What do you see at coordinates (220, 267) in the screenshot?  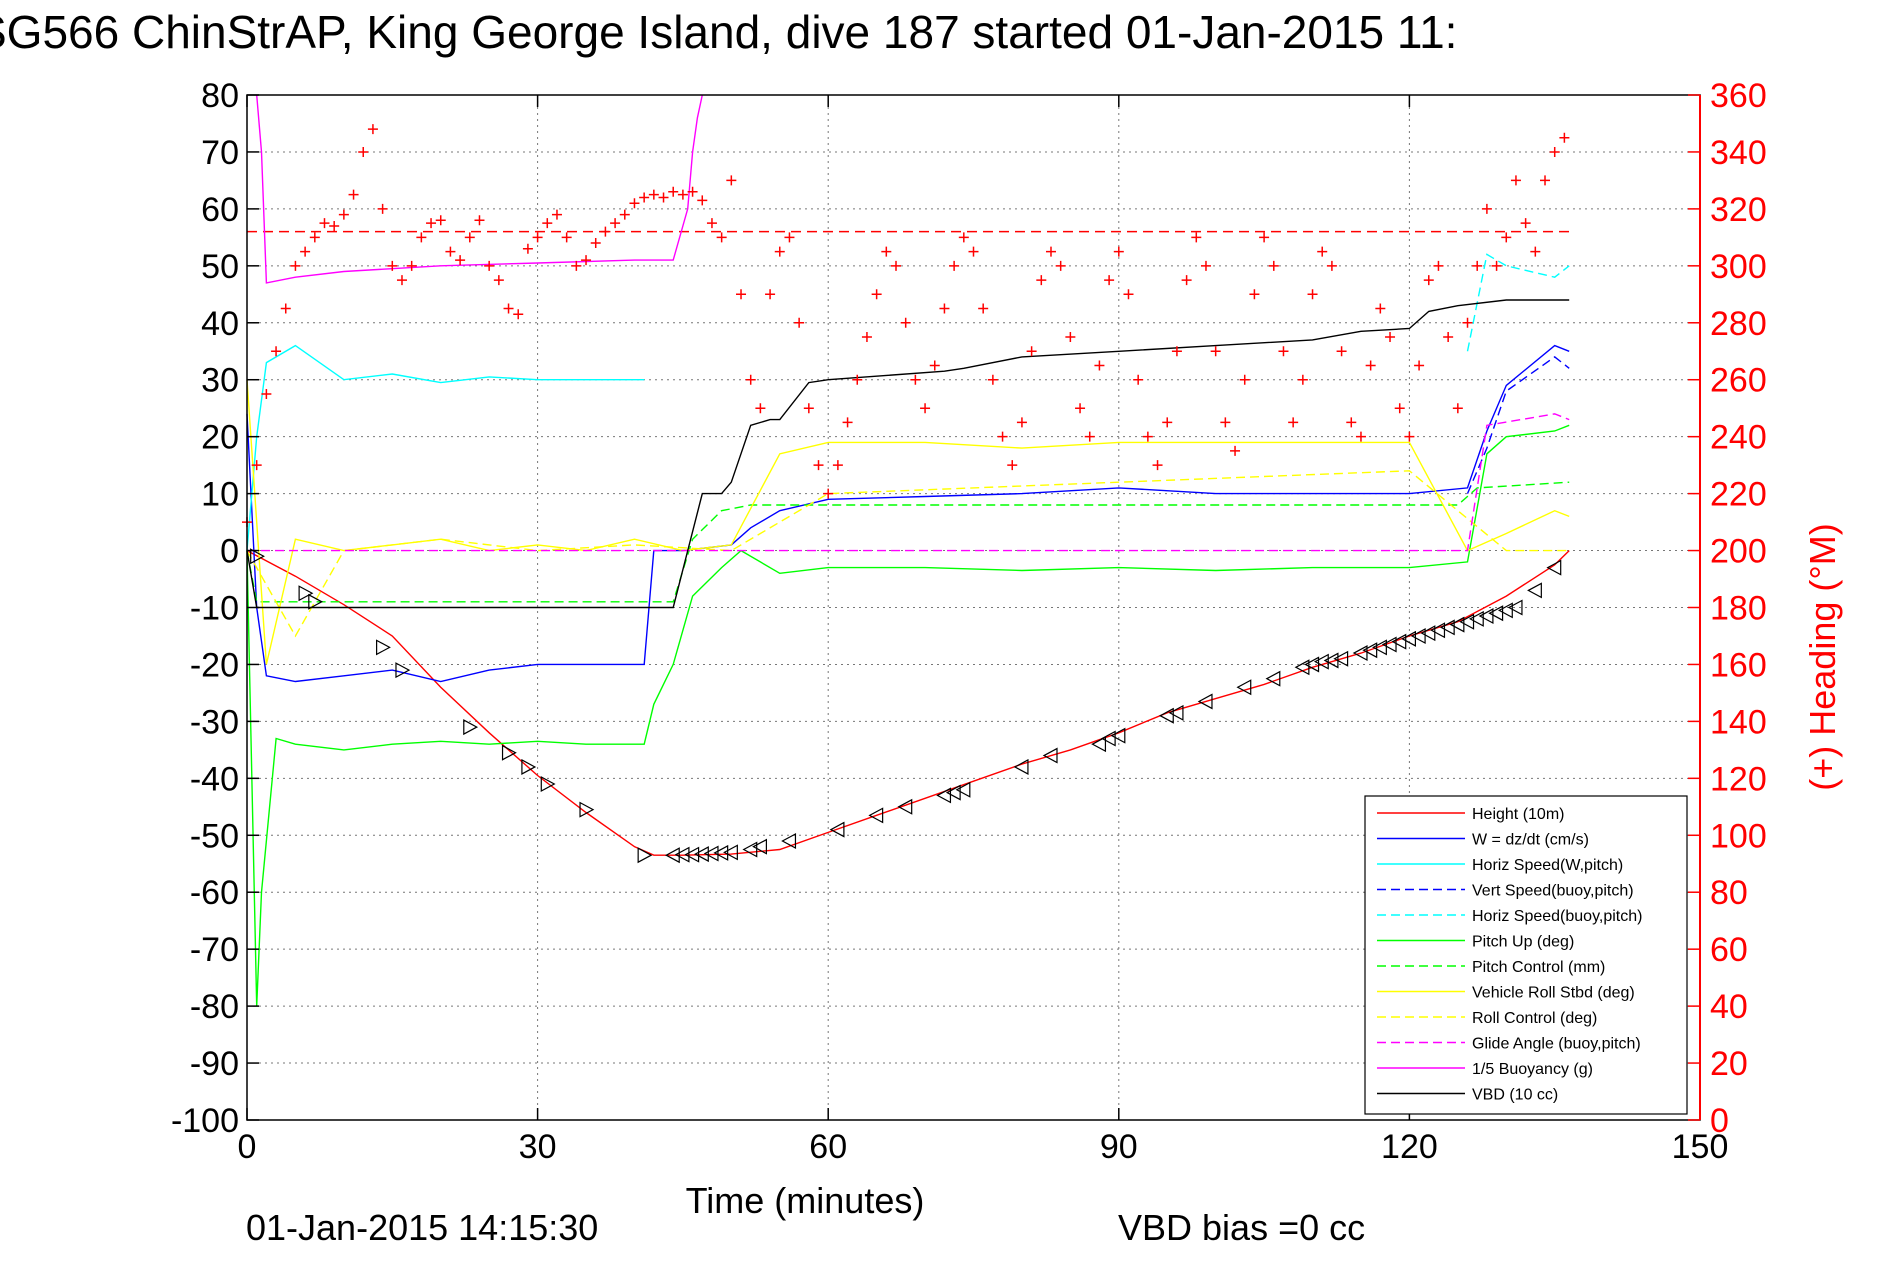 I see `y-tick-label: 50` at bounding box center [220, 267].